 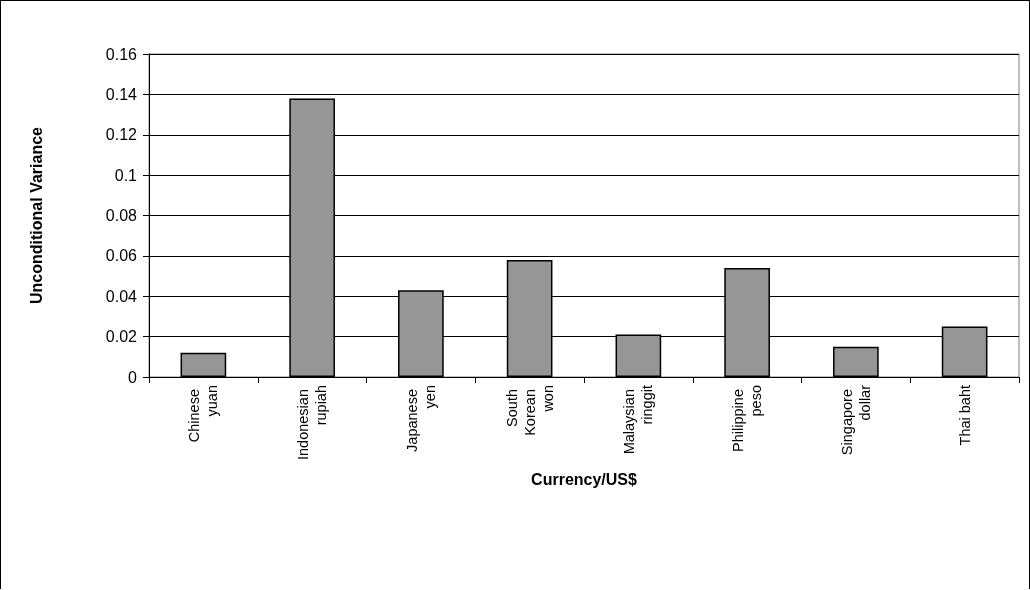 I want to click on x-tick-label: Malaysian ringgit, so click(x=638, y=420).